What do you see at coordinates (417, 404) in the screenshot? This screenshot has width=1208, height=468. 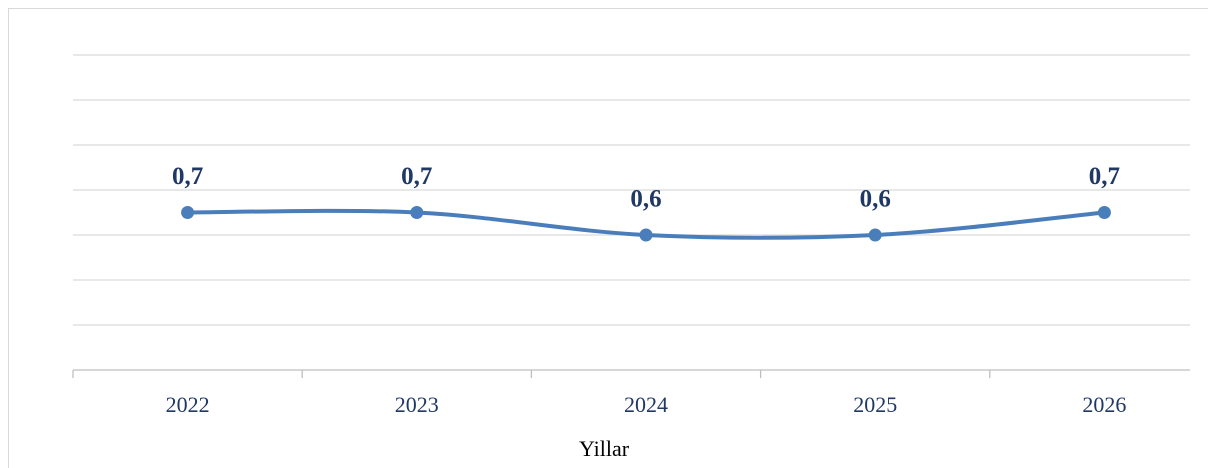 I see `x-tick-label: 2023` at bounding box center [417, 404].